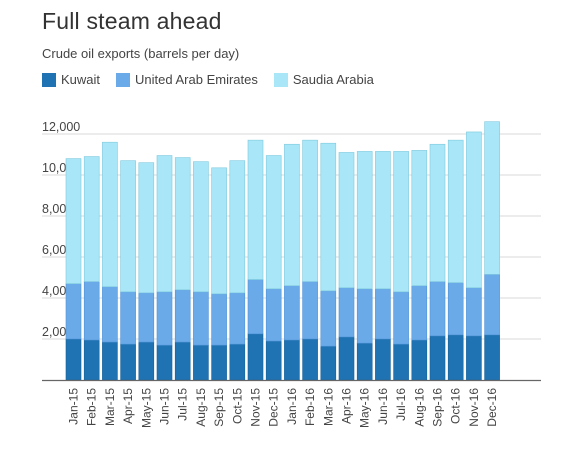 The height and width of the screenshot is (449, 567). I want to click on legend-swatch-kuwait, so click(49, 79).